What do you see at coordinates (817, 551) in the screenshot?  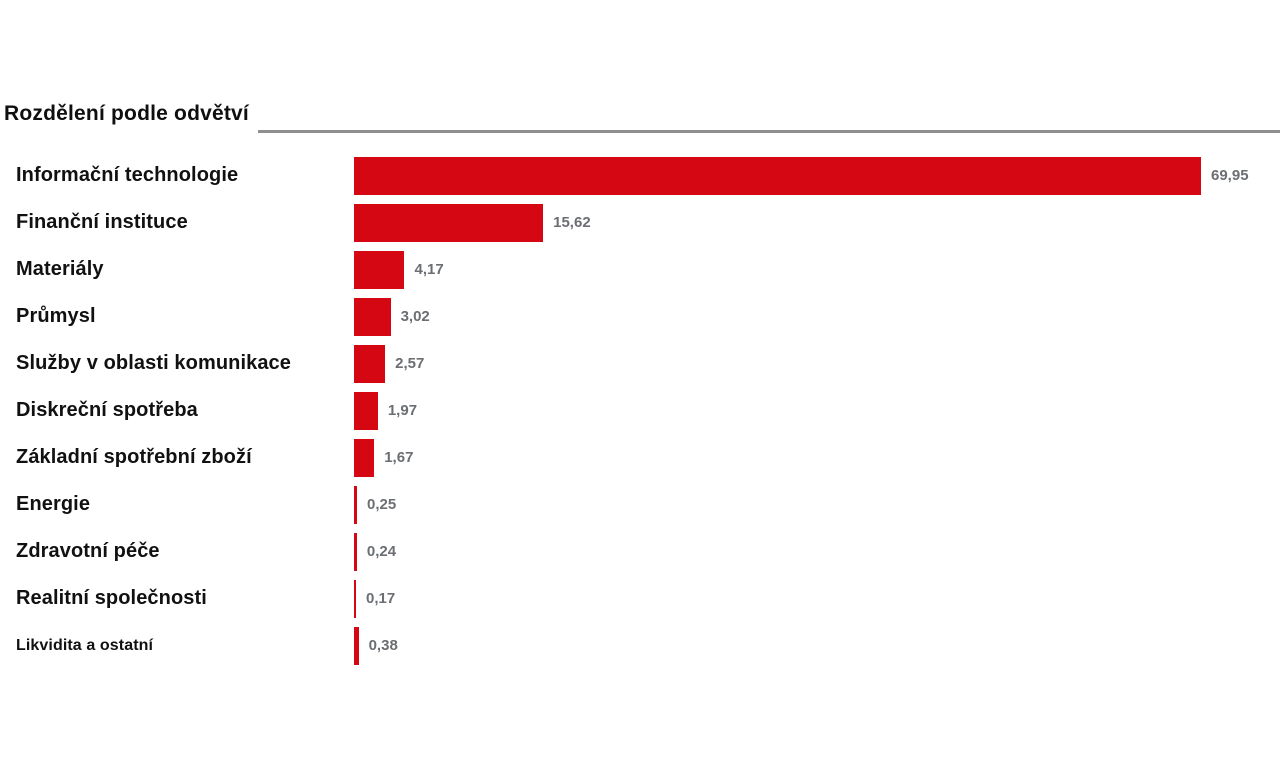 I see `bar-area: 0,24` at bounding box center [817, 551].